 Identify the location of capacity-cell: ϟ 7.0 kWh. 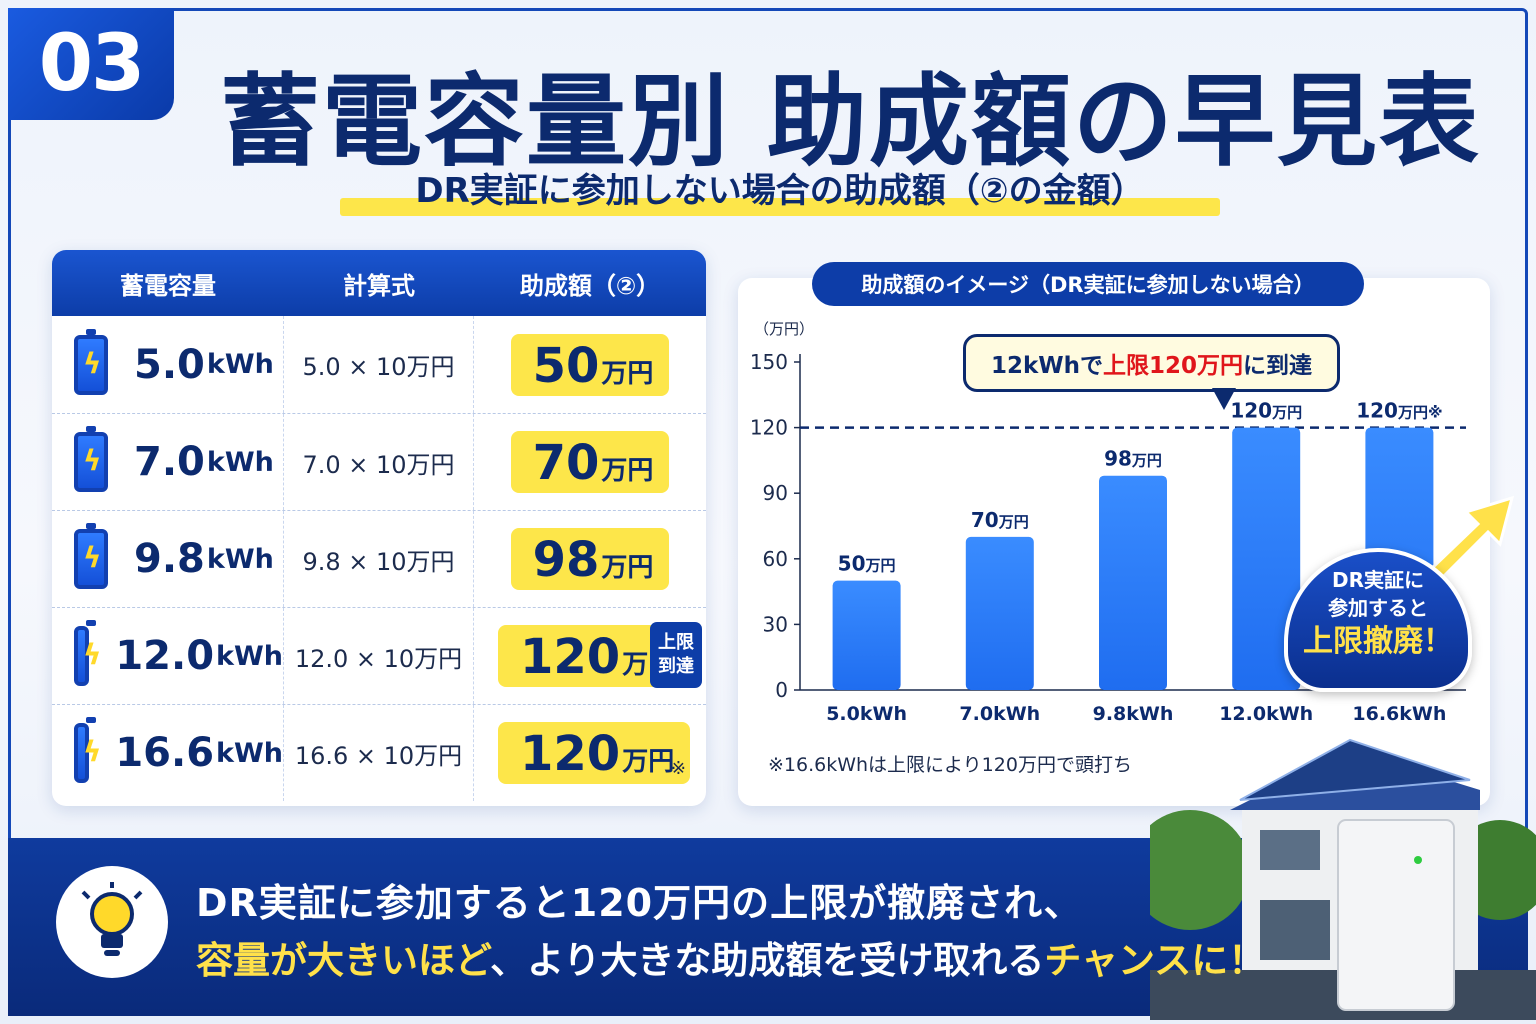
(168, 462).